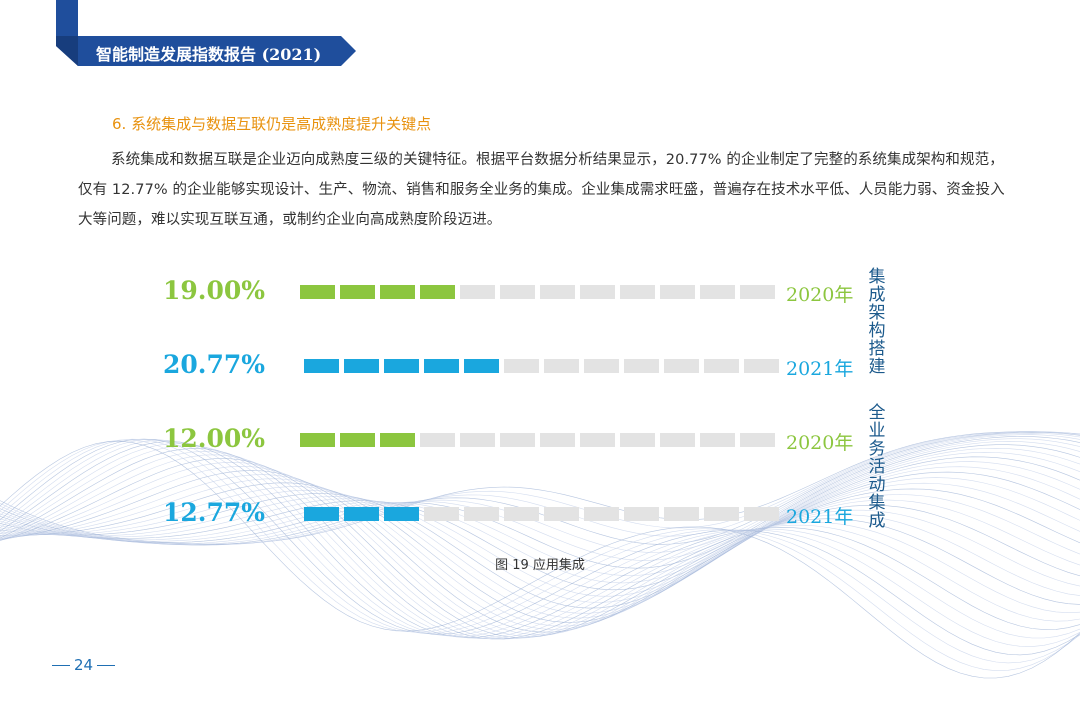 This screenshot has height=720, width=1080. Describe the element at coordinates (213, 364) in the screenshot. I see `percent-label: 20.77%` at that location.